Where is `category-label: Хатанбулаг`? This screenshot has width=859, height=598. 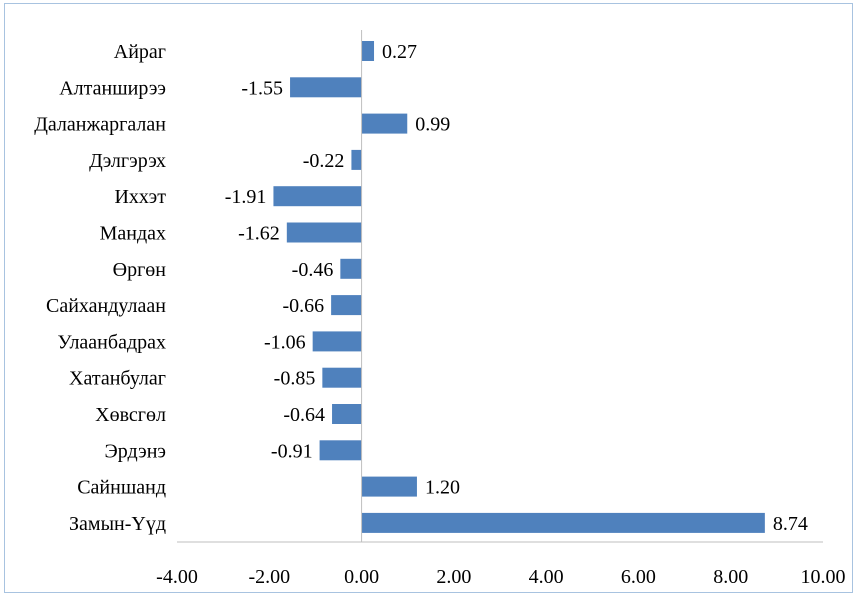
category-label: Хатанбулаг is located at coordinates (117, 379).